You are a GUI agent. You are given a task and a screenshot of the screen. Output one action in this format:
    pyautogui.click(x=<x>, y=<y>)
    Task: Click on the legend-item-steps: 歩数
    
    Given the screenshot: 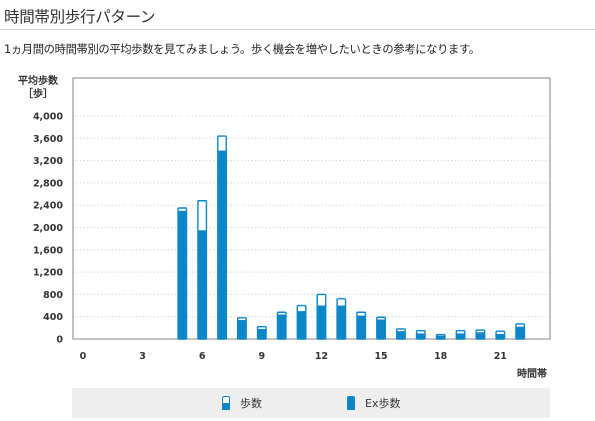 What is the action you would take?
    pyautogui.click(x=242, y=403)
    